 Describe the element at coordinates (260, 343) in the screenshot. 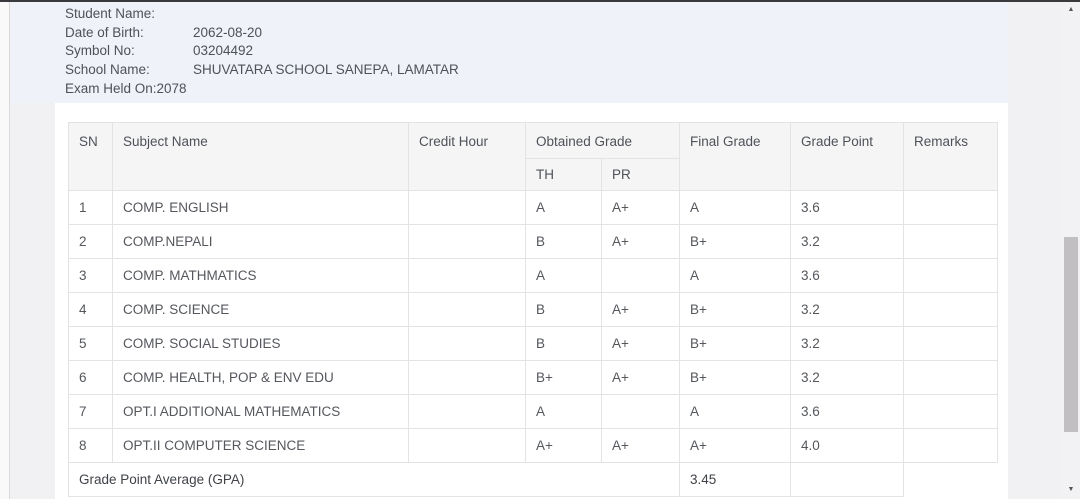

I see `subject-cell: COMP. SOCIAL STUDIES` at that location.